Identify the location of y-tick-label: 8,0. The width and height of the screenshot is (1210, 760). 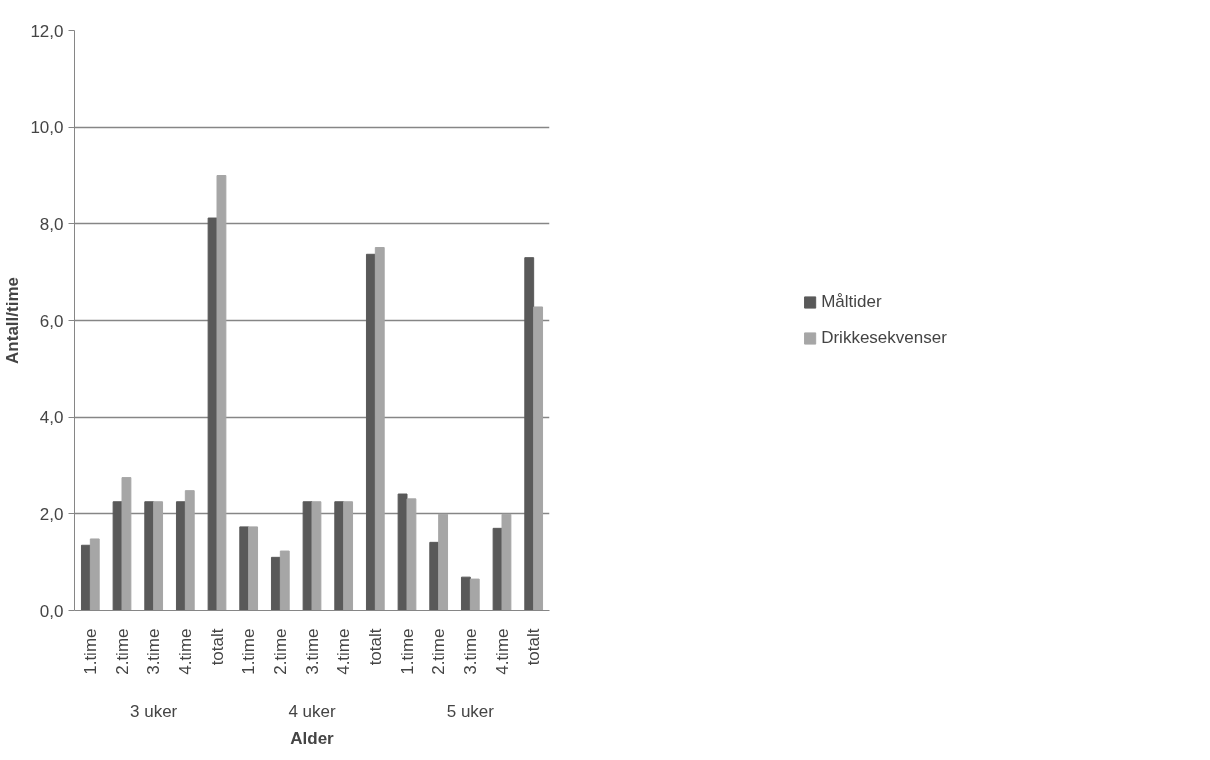
(51, 224).